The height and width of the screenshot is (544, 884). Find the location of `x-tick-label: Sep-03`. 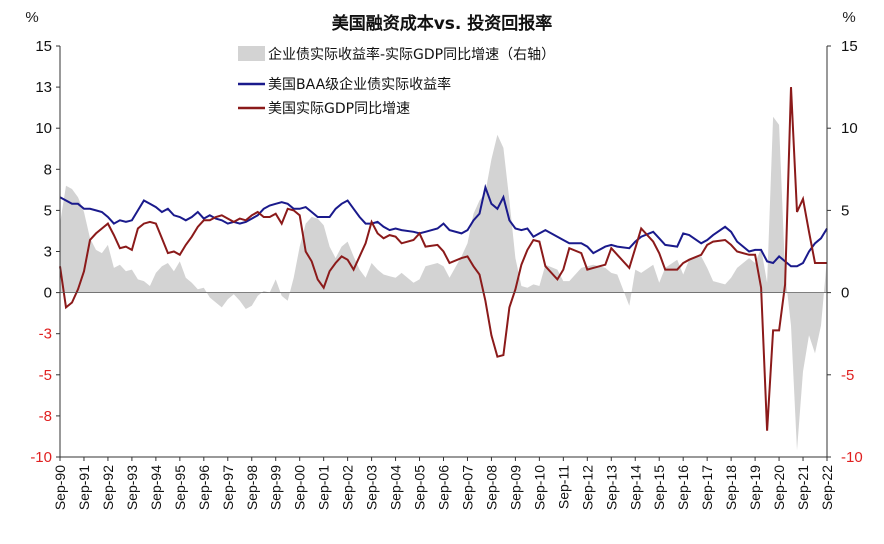

x-tick-label: Sep-03 is located at coordinates (372, 487).